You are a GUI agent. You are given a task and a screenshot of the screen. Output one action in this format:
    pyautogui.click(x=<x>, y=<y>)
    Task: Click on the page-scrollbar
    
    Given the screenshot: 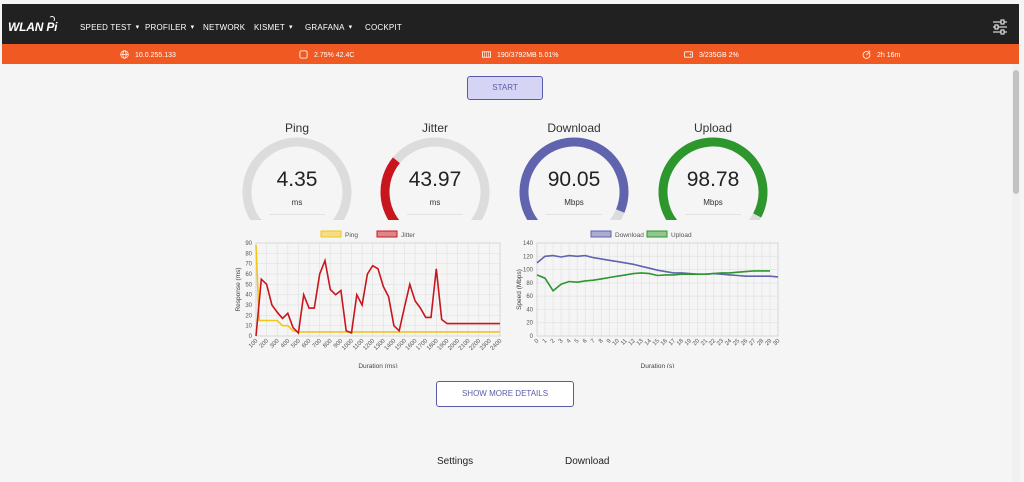 What is the action you would take?
    pyautogui.click(x=1016, y=273)
    